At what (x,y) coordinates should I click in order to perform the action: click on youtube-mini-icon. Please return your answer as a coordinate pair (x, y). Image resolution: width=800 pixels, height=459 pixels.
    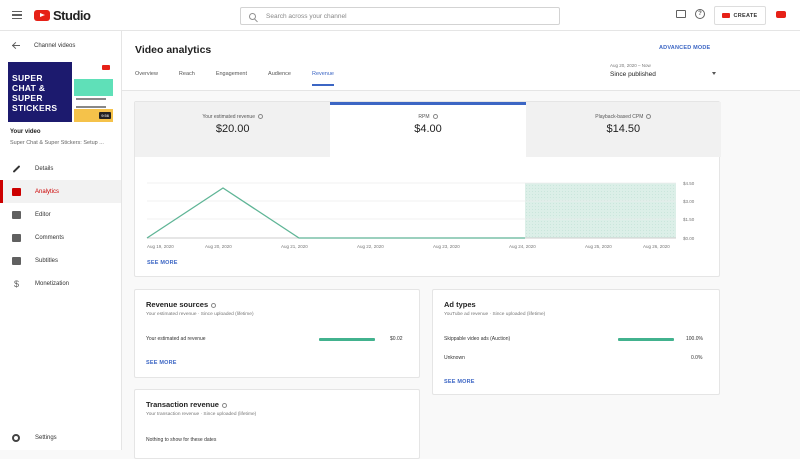
    Looking at the image, I should click on (106, 67).